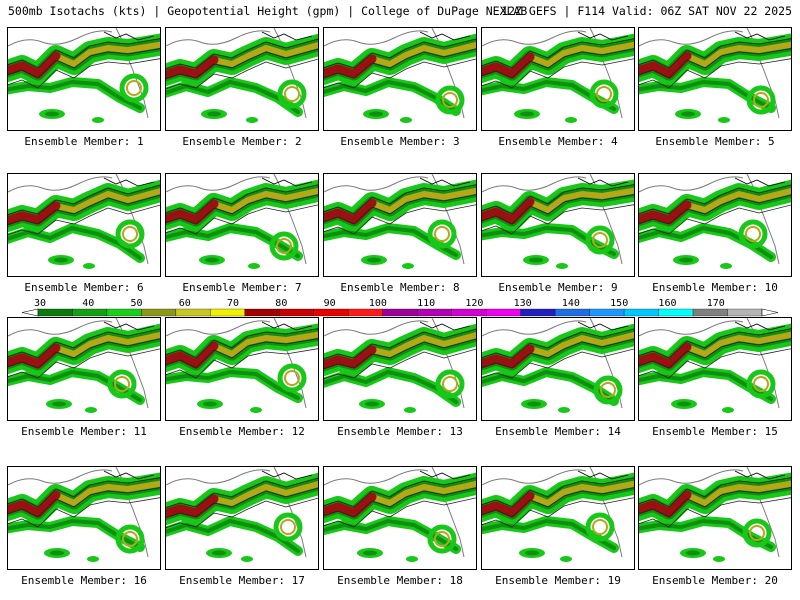  I want to click on ensemble-member-label: Ensemble Member: 1, so click(84, 141).